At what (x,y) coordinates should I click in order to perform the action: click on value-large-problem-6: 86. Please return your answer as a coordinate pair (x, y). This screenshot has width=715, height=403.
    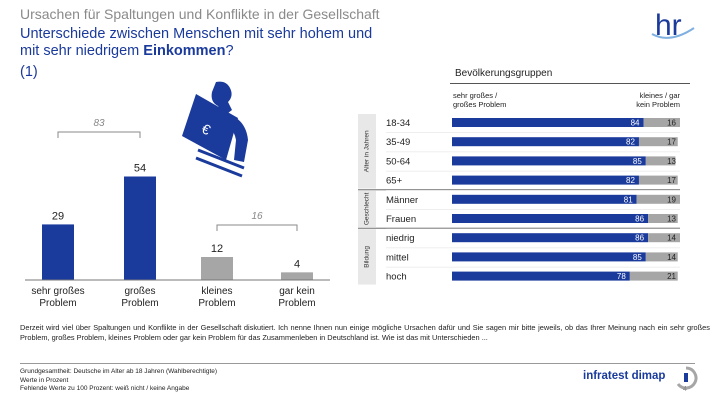
    Looking at the image, I should click on (639, 238).